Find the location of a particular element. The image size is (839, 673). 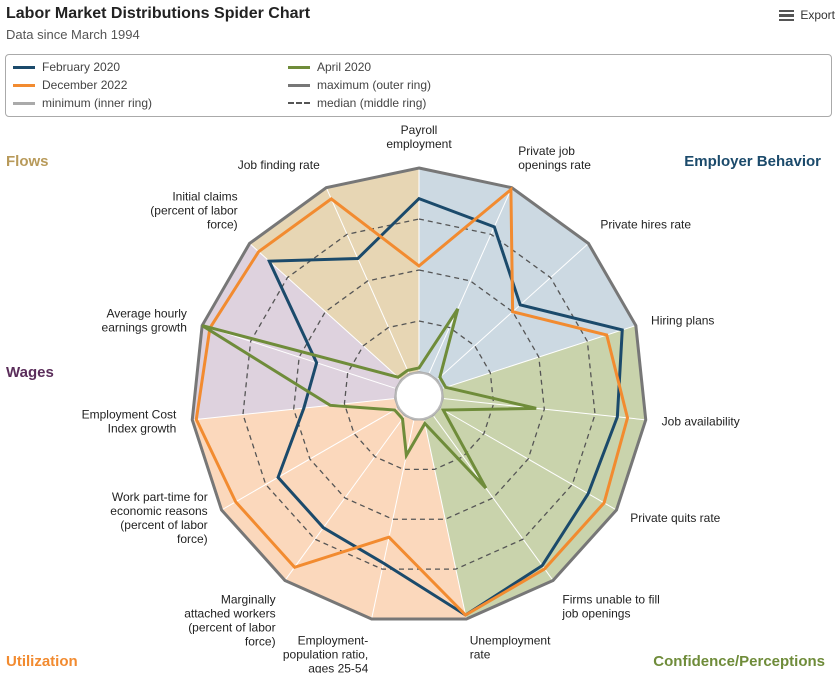

axis-label-line: Job finding rate is located at coordinates (279, 165).